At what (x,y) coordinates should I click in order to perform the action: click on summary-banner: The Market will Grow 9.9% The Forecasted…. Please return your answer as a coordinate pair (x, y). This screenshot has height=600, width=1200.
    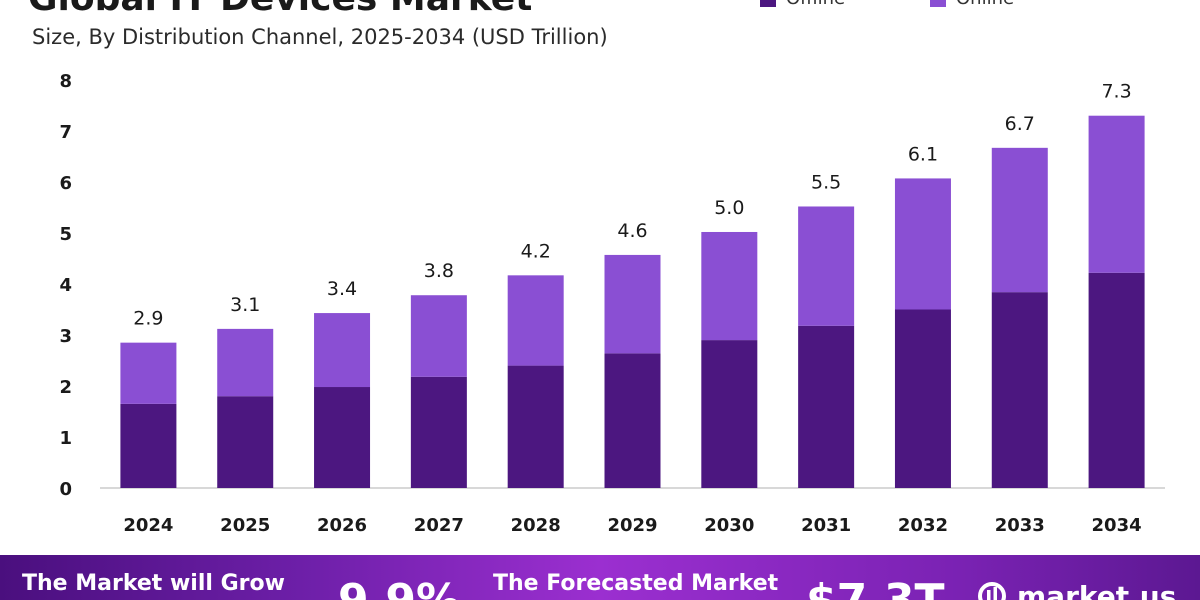
    Looking at the image, I should click on (600, 577).